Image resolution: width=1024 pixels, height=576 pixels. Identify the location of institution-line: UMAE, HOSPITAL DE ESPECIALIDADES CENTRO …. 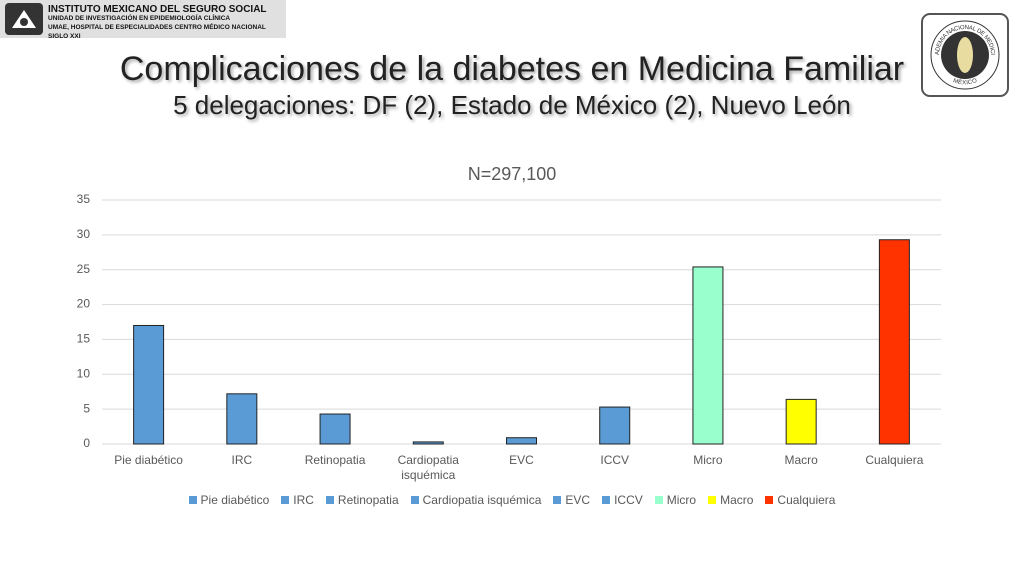
(157, 32).